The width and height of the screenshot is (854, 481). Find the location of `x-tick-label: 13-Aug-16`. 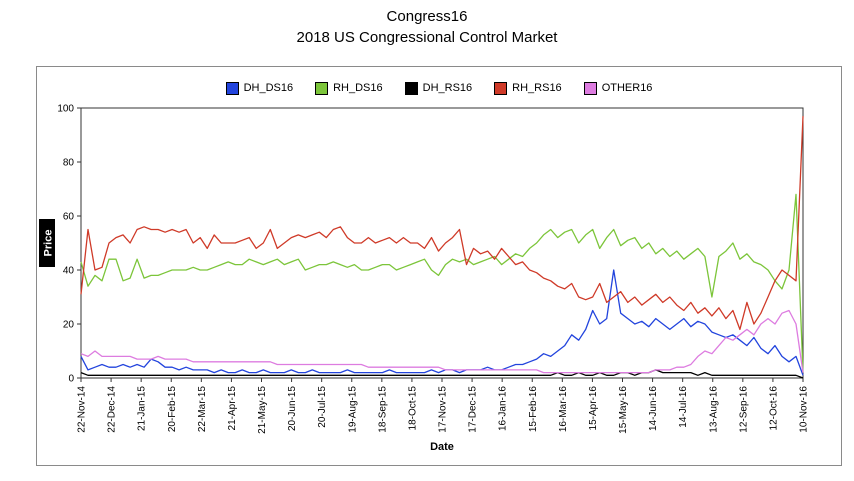

x-tick-label: 13-Aug-16 is located at coordinates (713, 409).